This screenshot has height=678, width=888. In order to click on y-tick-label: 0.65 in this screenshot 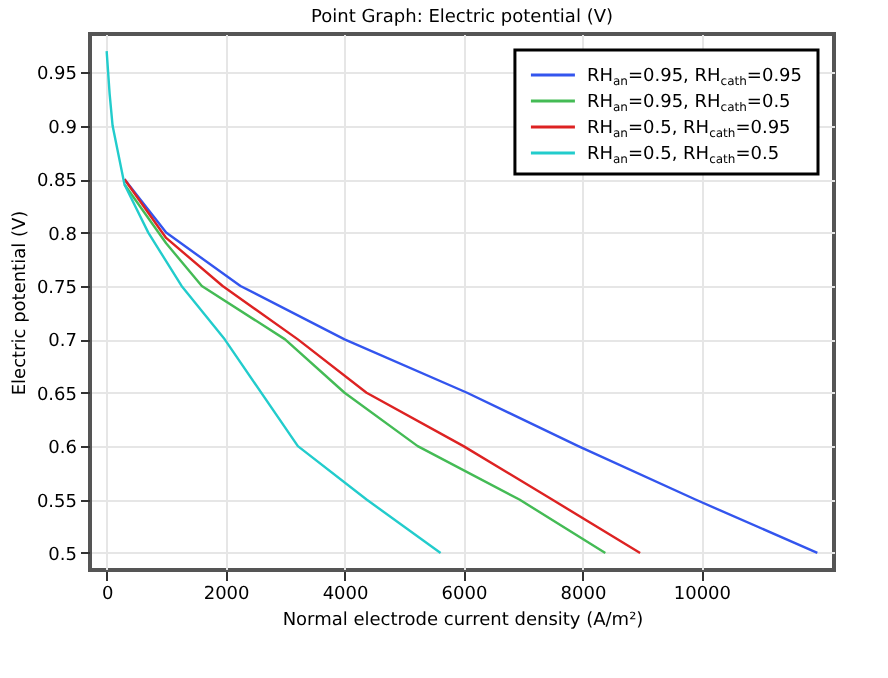, I will do `click(56, 395)`.